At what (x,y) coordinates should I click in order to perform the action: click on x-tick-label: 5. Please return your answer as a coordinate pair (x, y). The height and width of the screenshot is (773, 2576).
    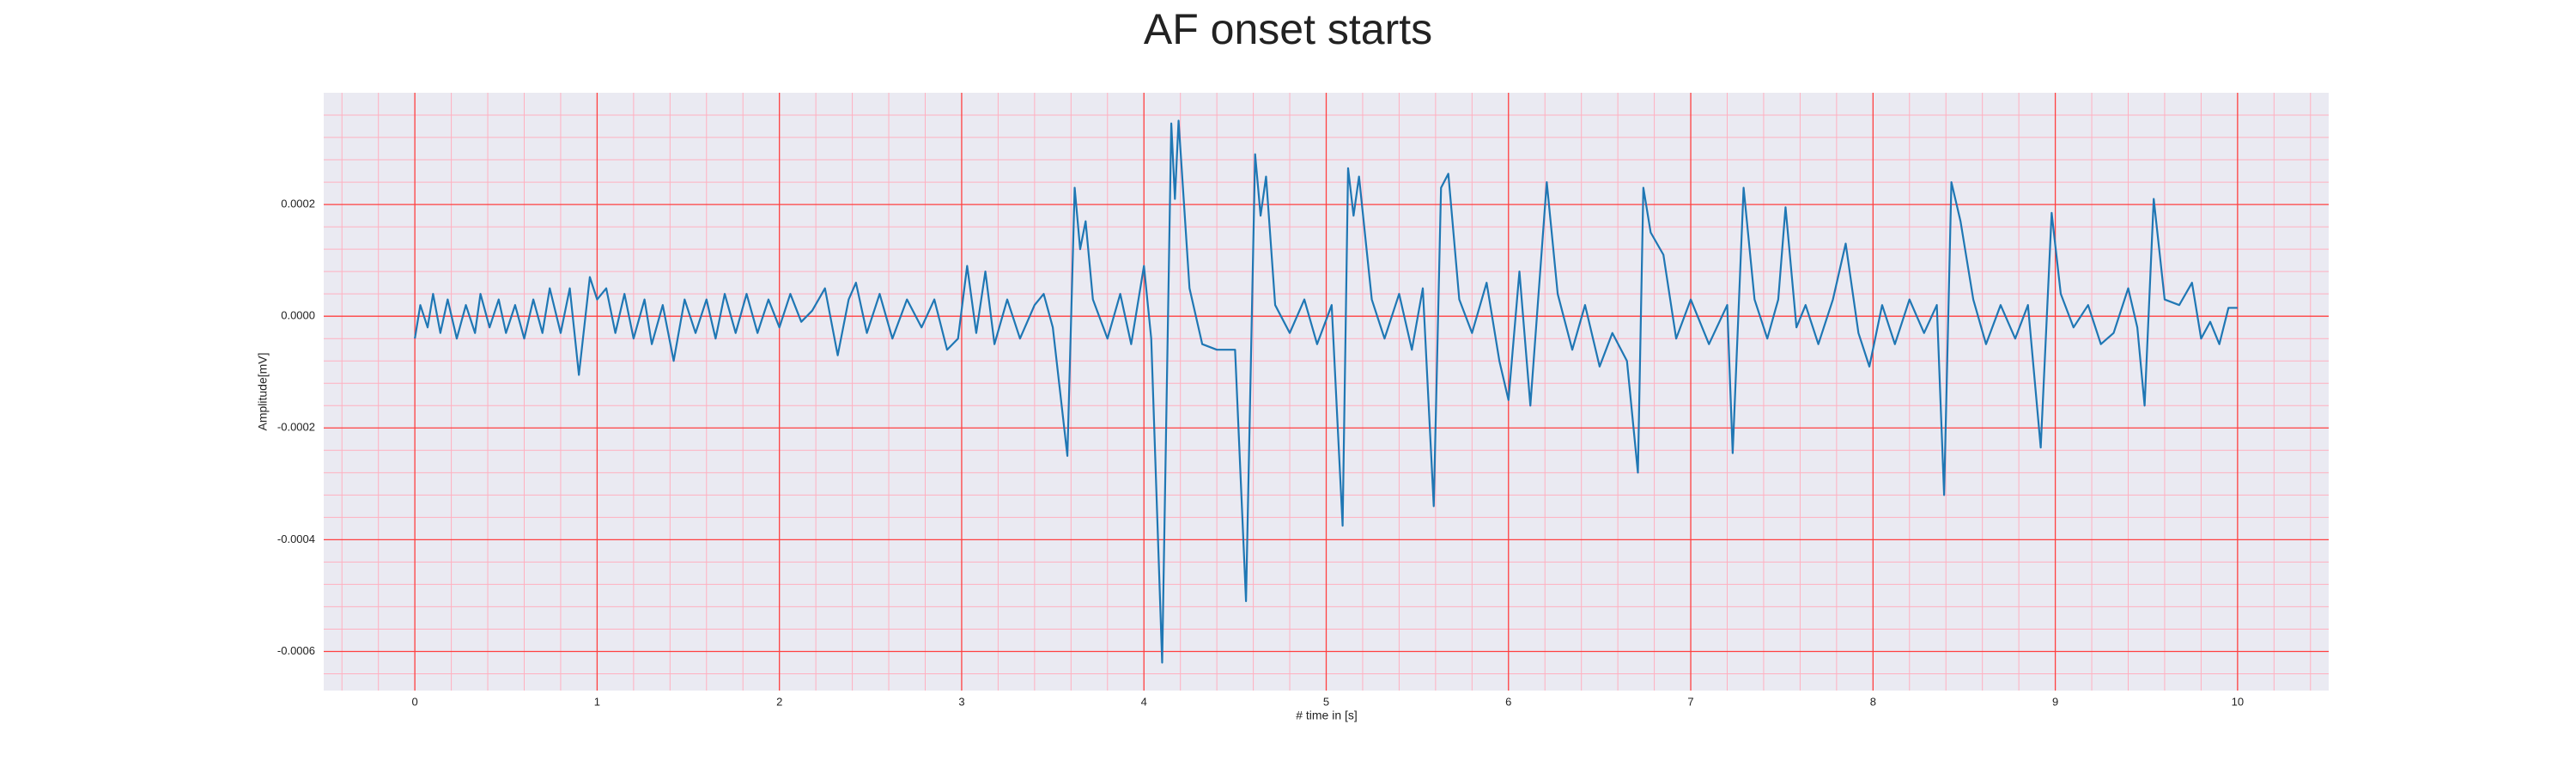
    Looking at the image, I should click on (1326, 701).